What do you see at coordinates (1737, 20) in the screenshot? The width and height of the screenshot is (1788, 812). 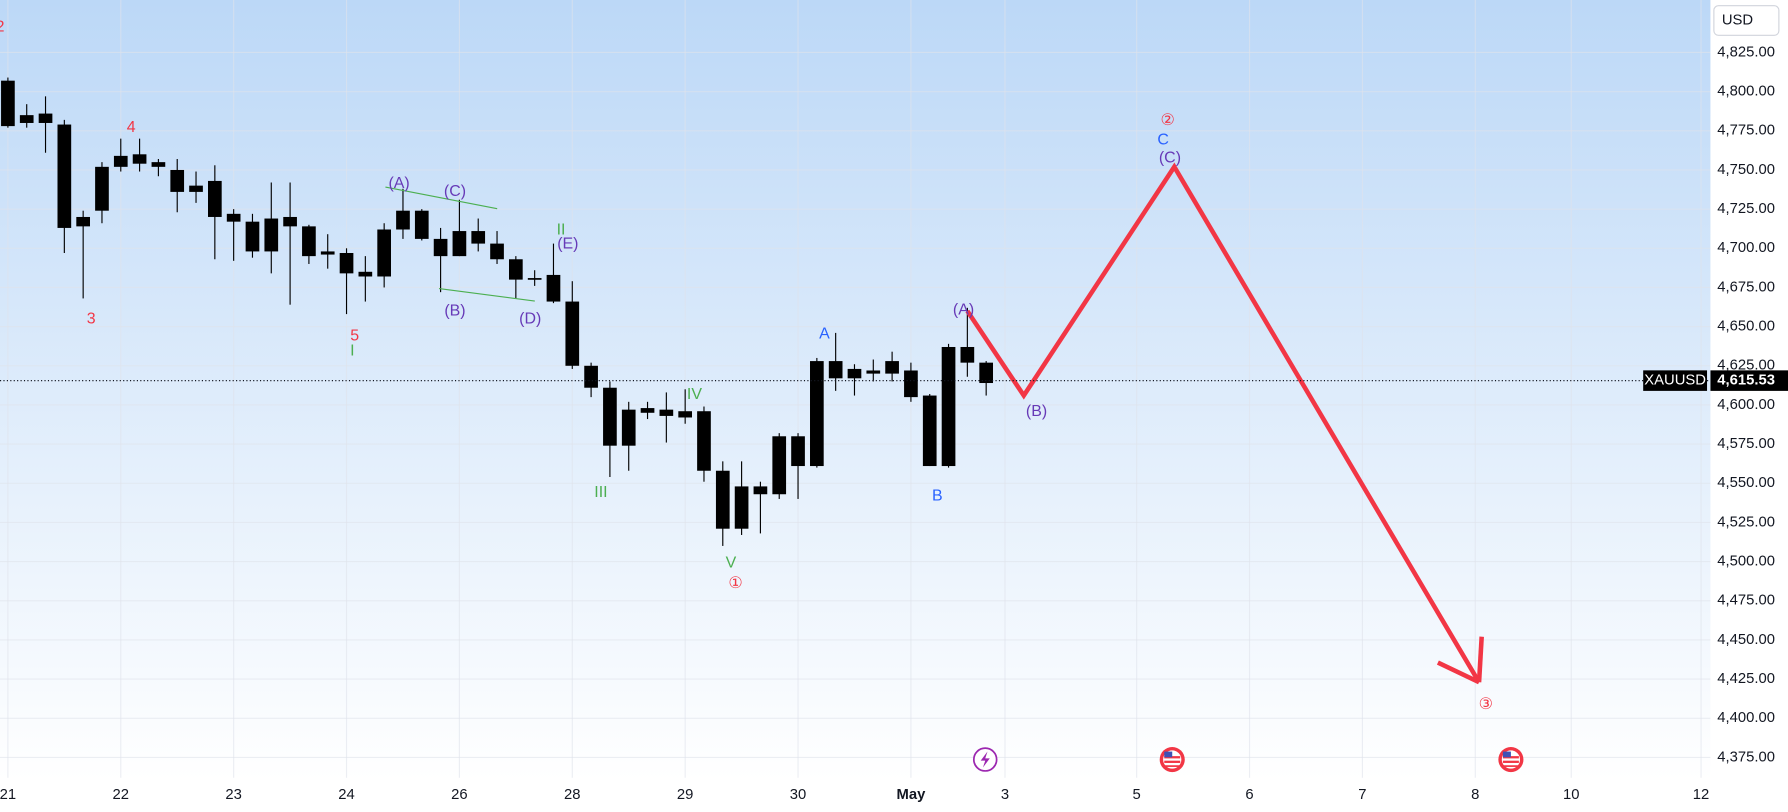 I see `currency: USD` at bounding box center [1737, 20].